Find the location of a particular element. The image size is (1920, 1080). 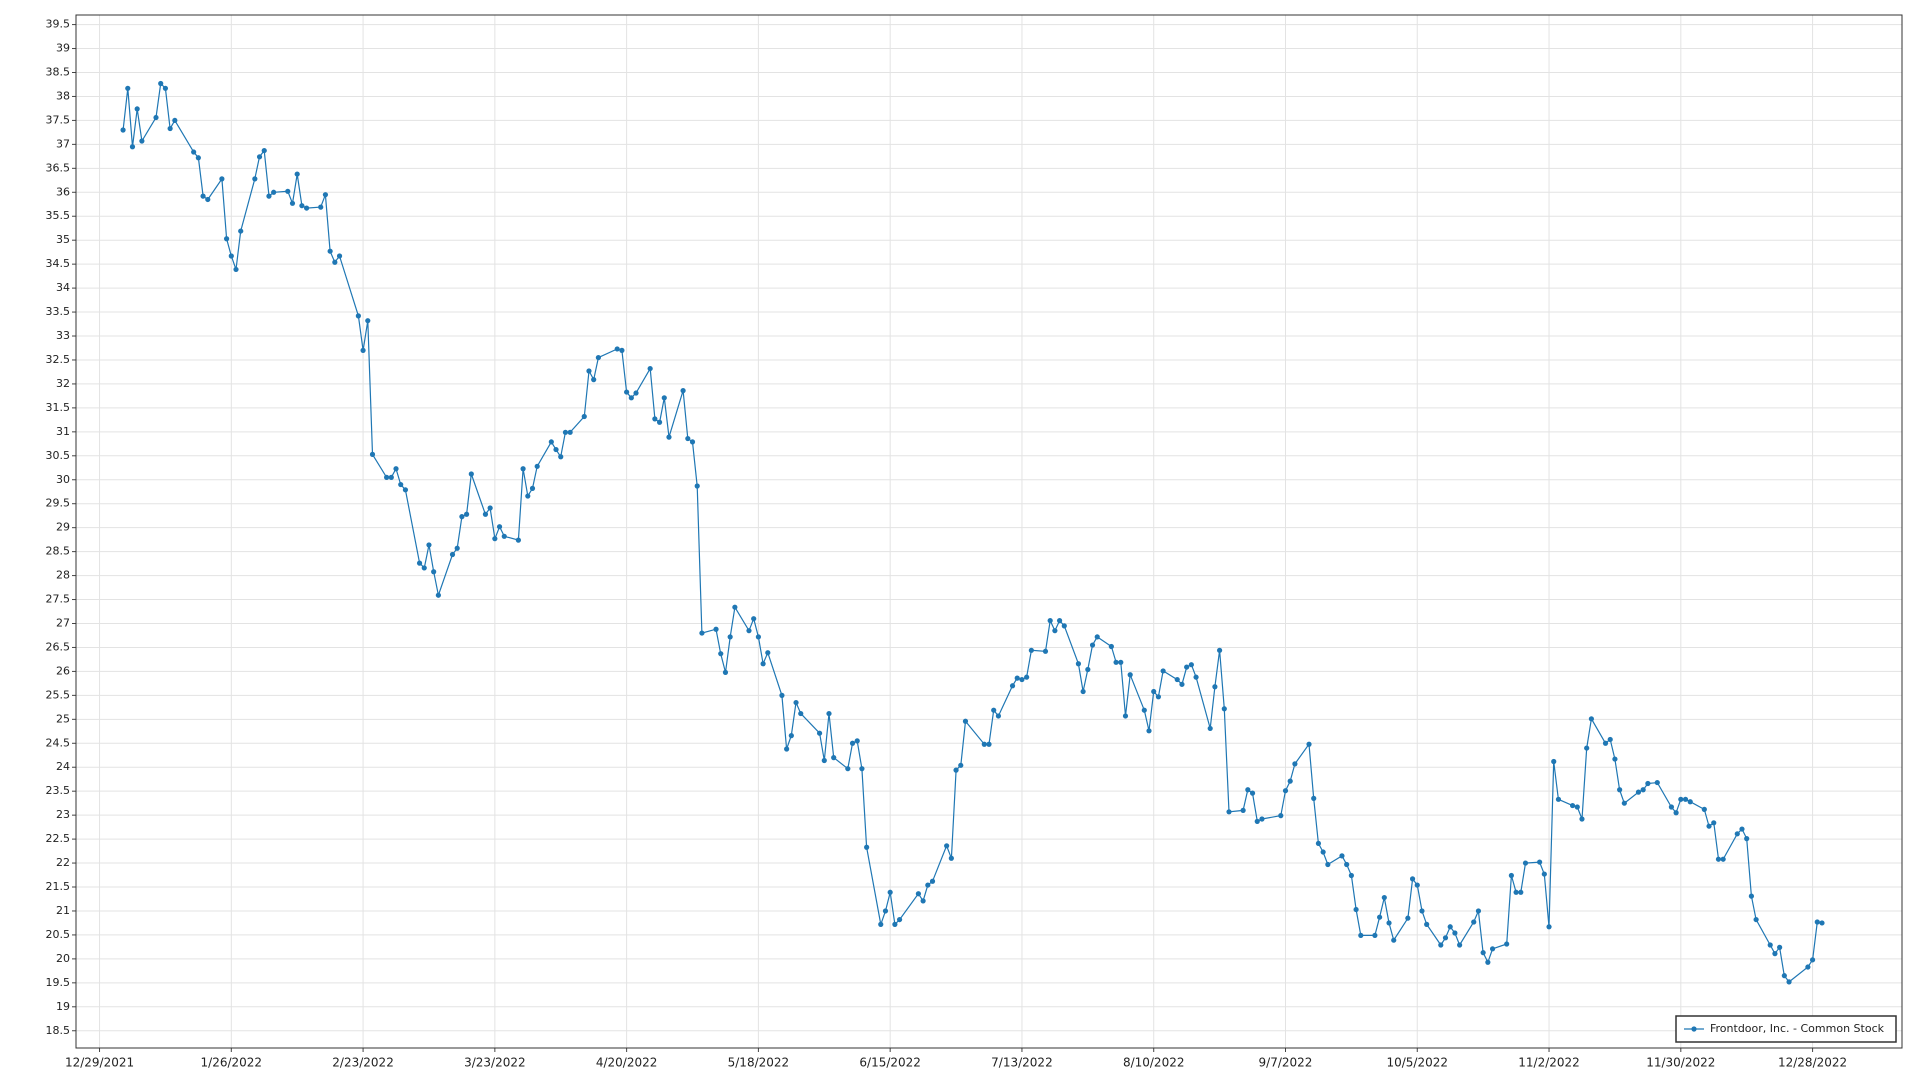

x-tick-label: 10/5/2022 is located at coordinates (1417, 1063).